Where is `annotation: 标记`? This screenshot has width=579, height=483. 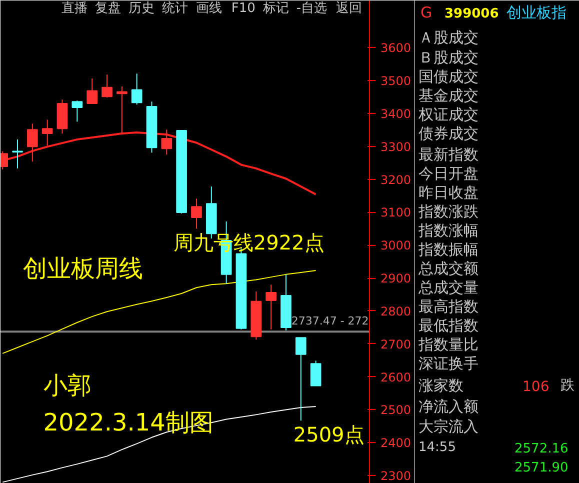 annotation: 标记 is located at coordinates (275, 8).